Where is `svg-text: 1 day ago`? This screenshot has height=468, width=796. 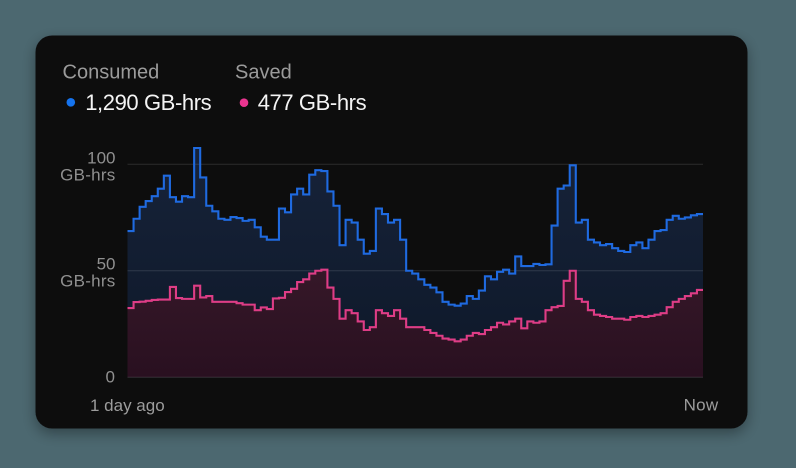
svg-text: 1 day ago is located at coordinates (127, 405).